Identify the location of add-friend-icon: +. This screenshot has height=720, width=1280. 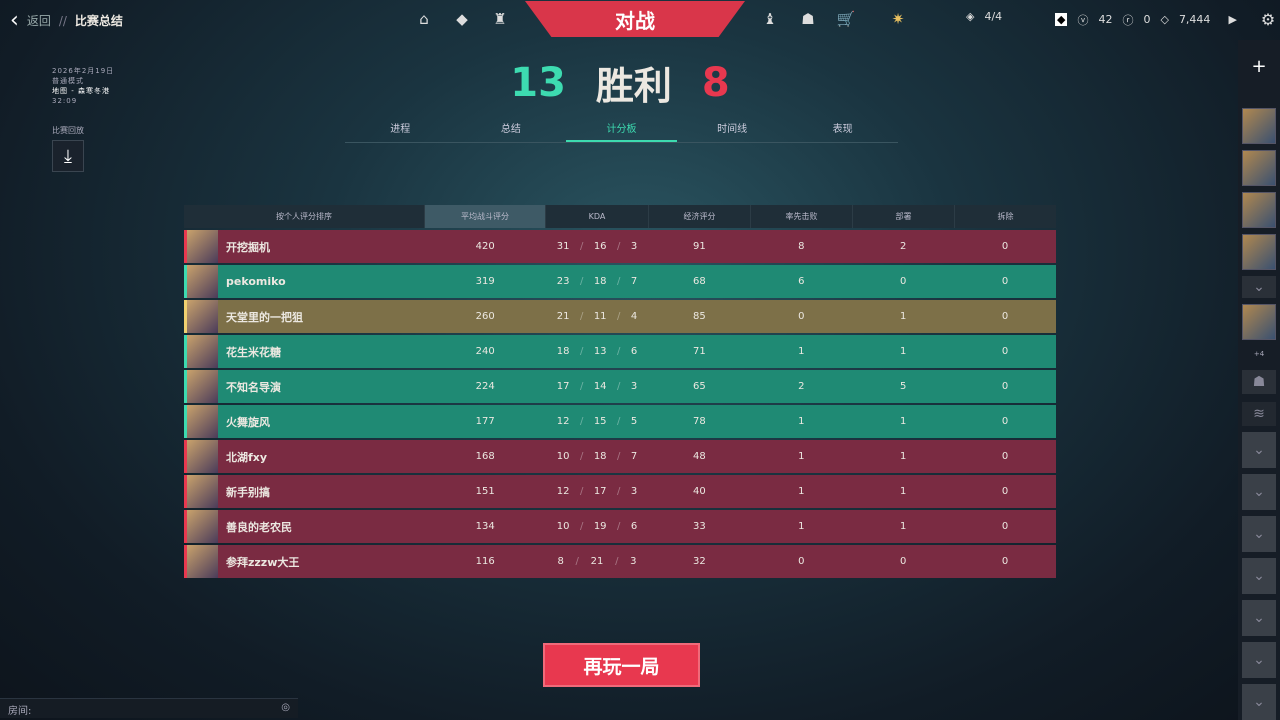
(1259, 66).